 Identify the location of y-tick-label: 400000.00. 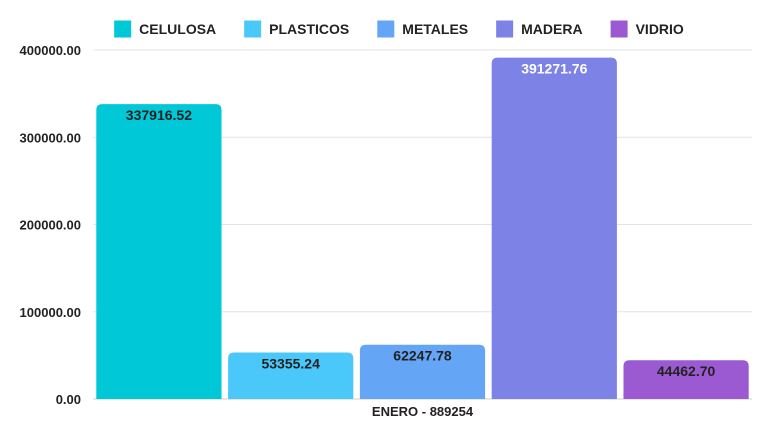
(50, 50).